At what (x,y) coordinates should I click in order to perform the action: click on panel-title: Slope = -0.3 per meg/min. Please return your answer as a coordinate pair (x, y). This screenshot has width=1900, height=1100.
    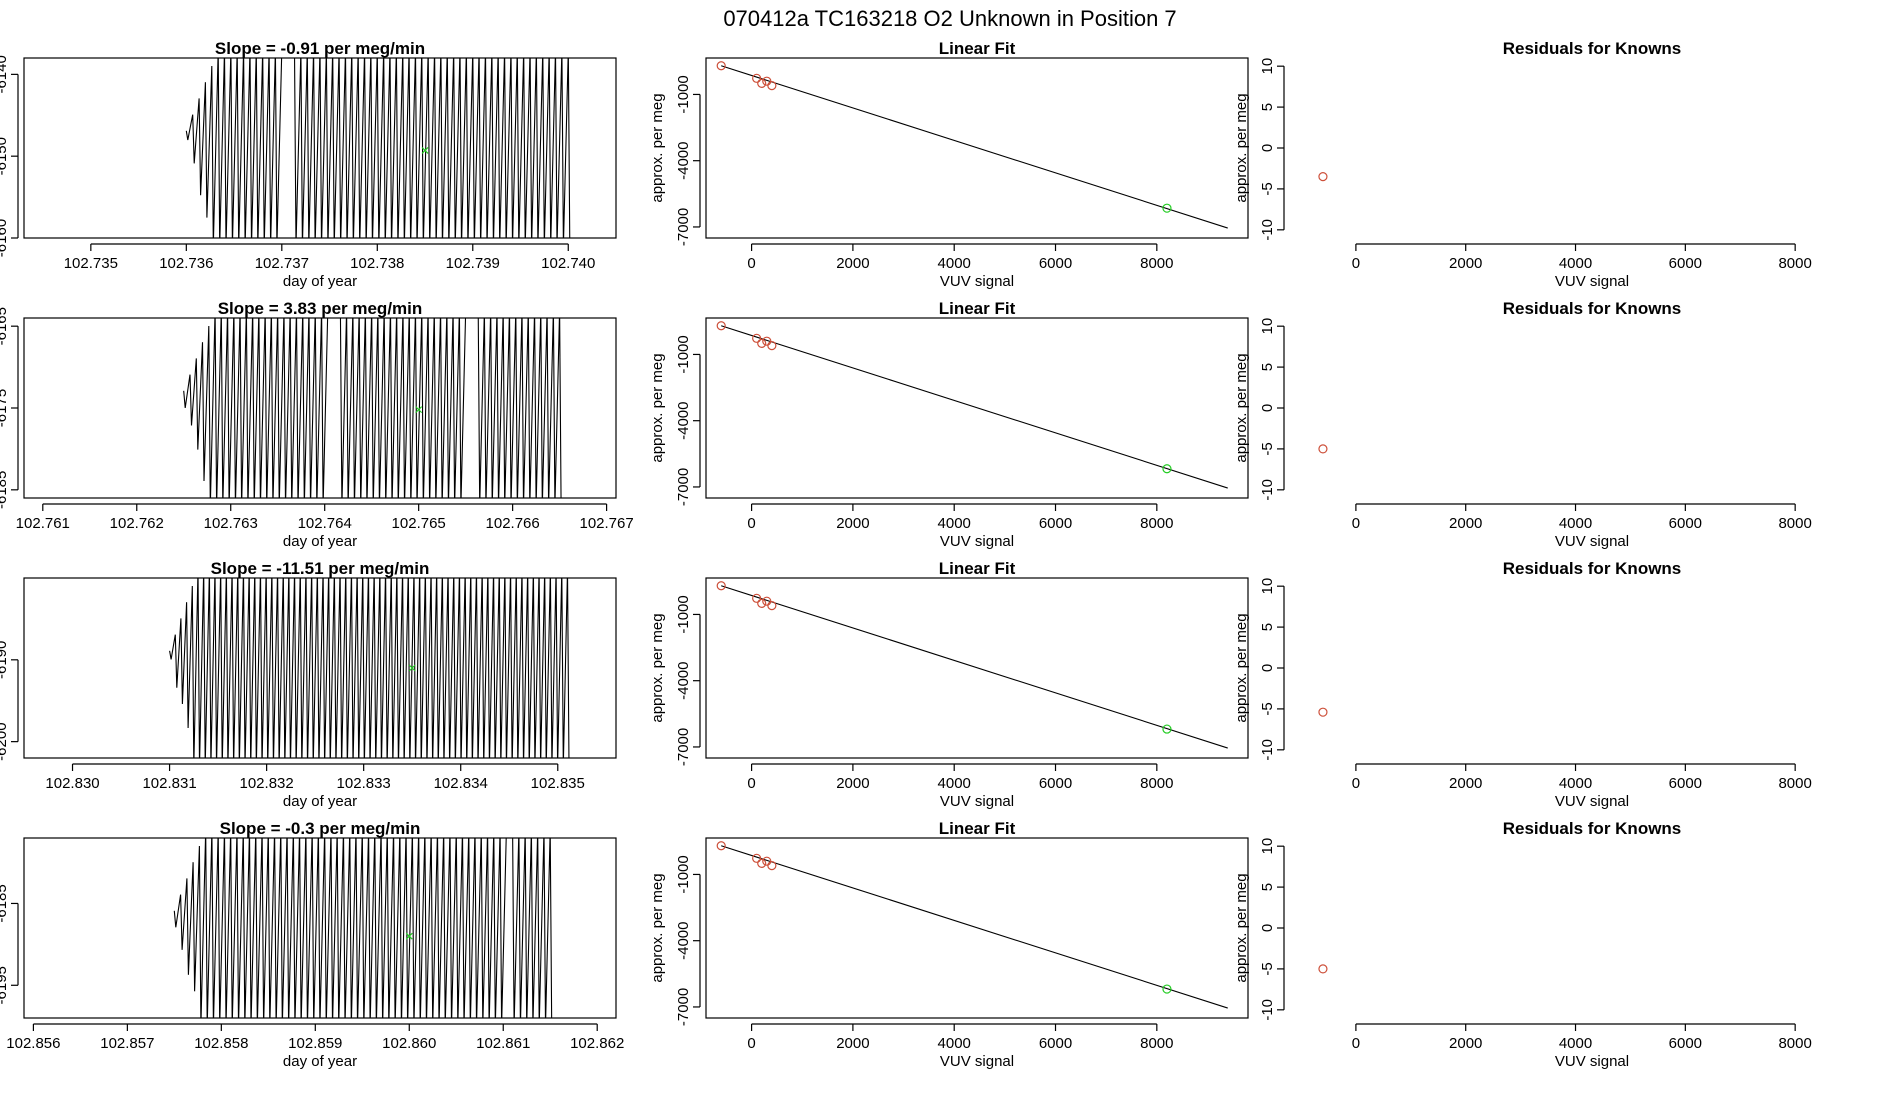
    Looking at the image, I should click on (320, 828).